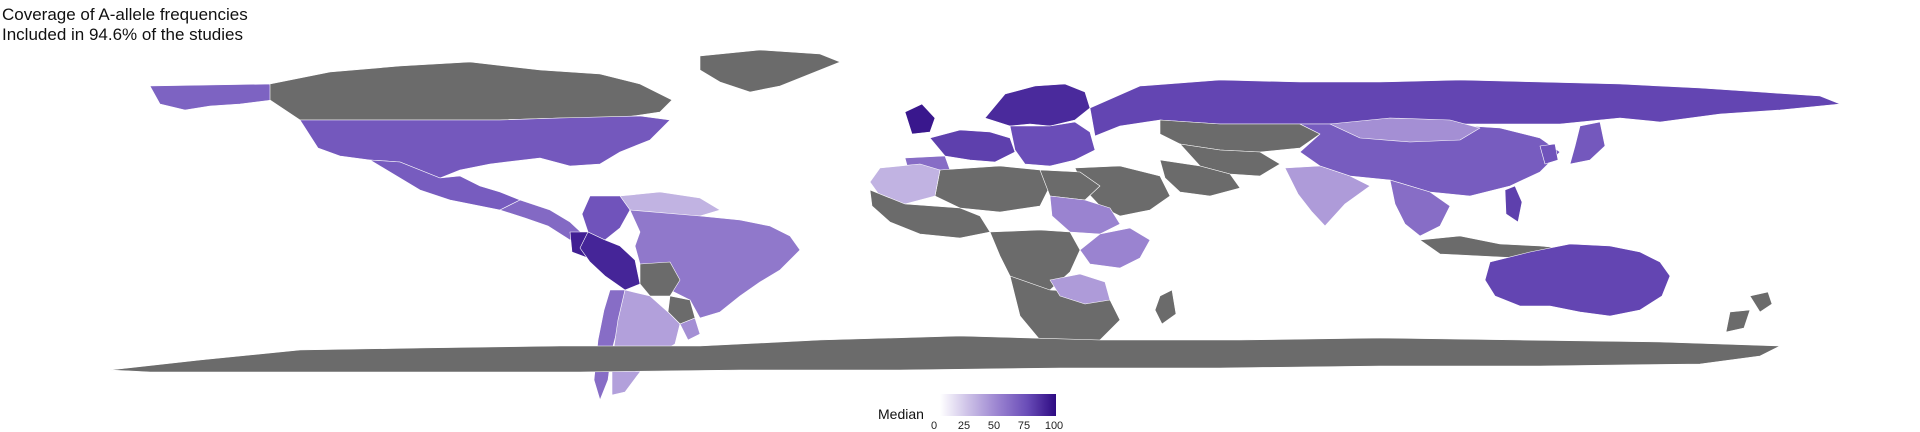  Describe the element at coordinates (1115, 248) in the screenshot. I see `region-east-africa` at that location.